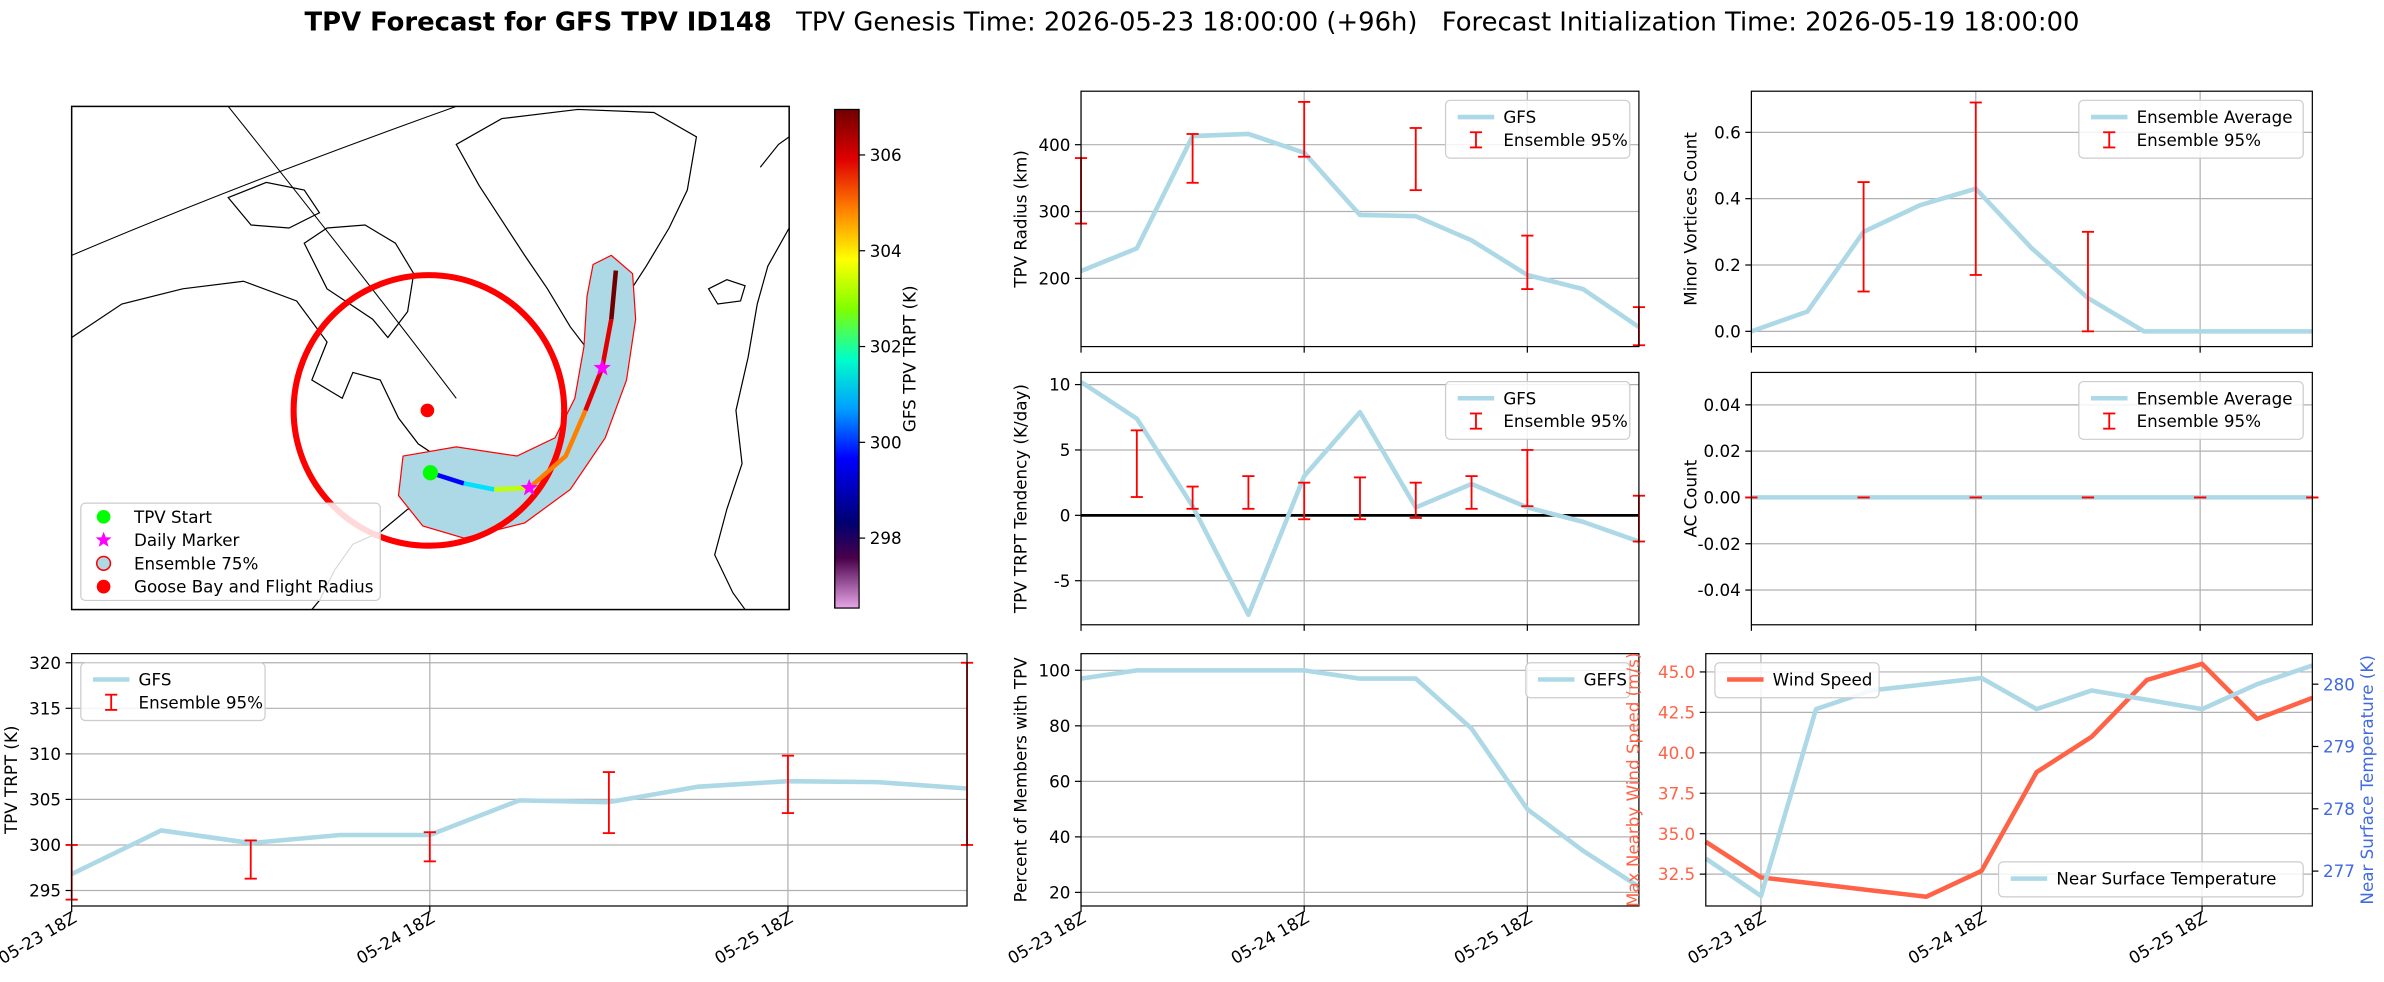 The image size is (2384, 982). What do you see at coordinates (1059, 837) in the screenshot?
I see `y-tick-label: 40` at bounding box center [1059, 837].